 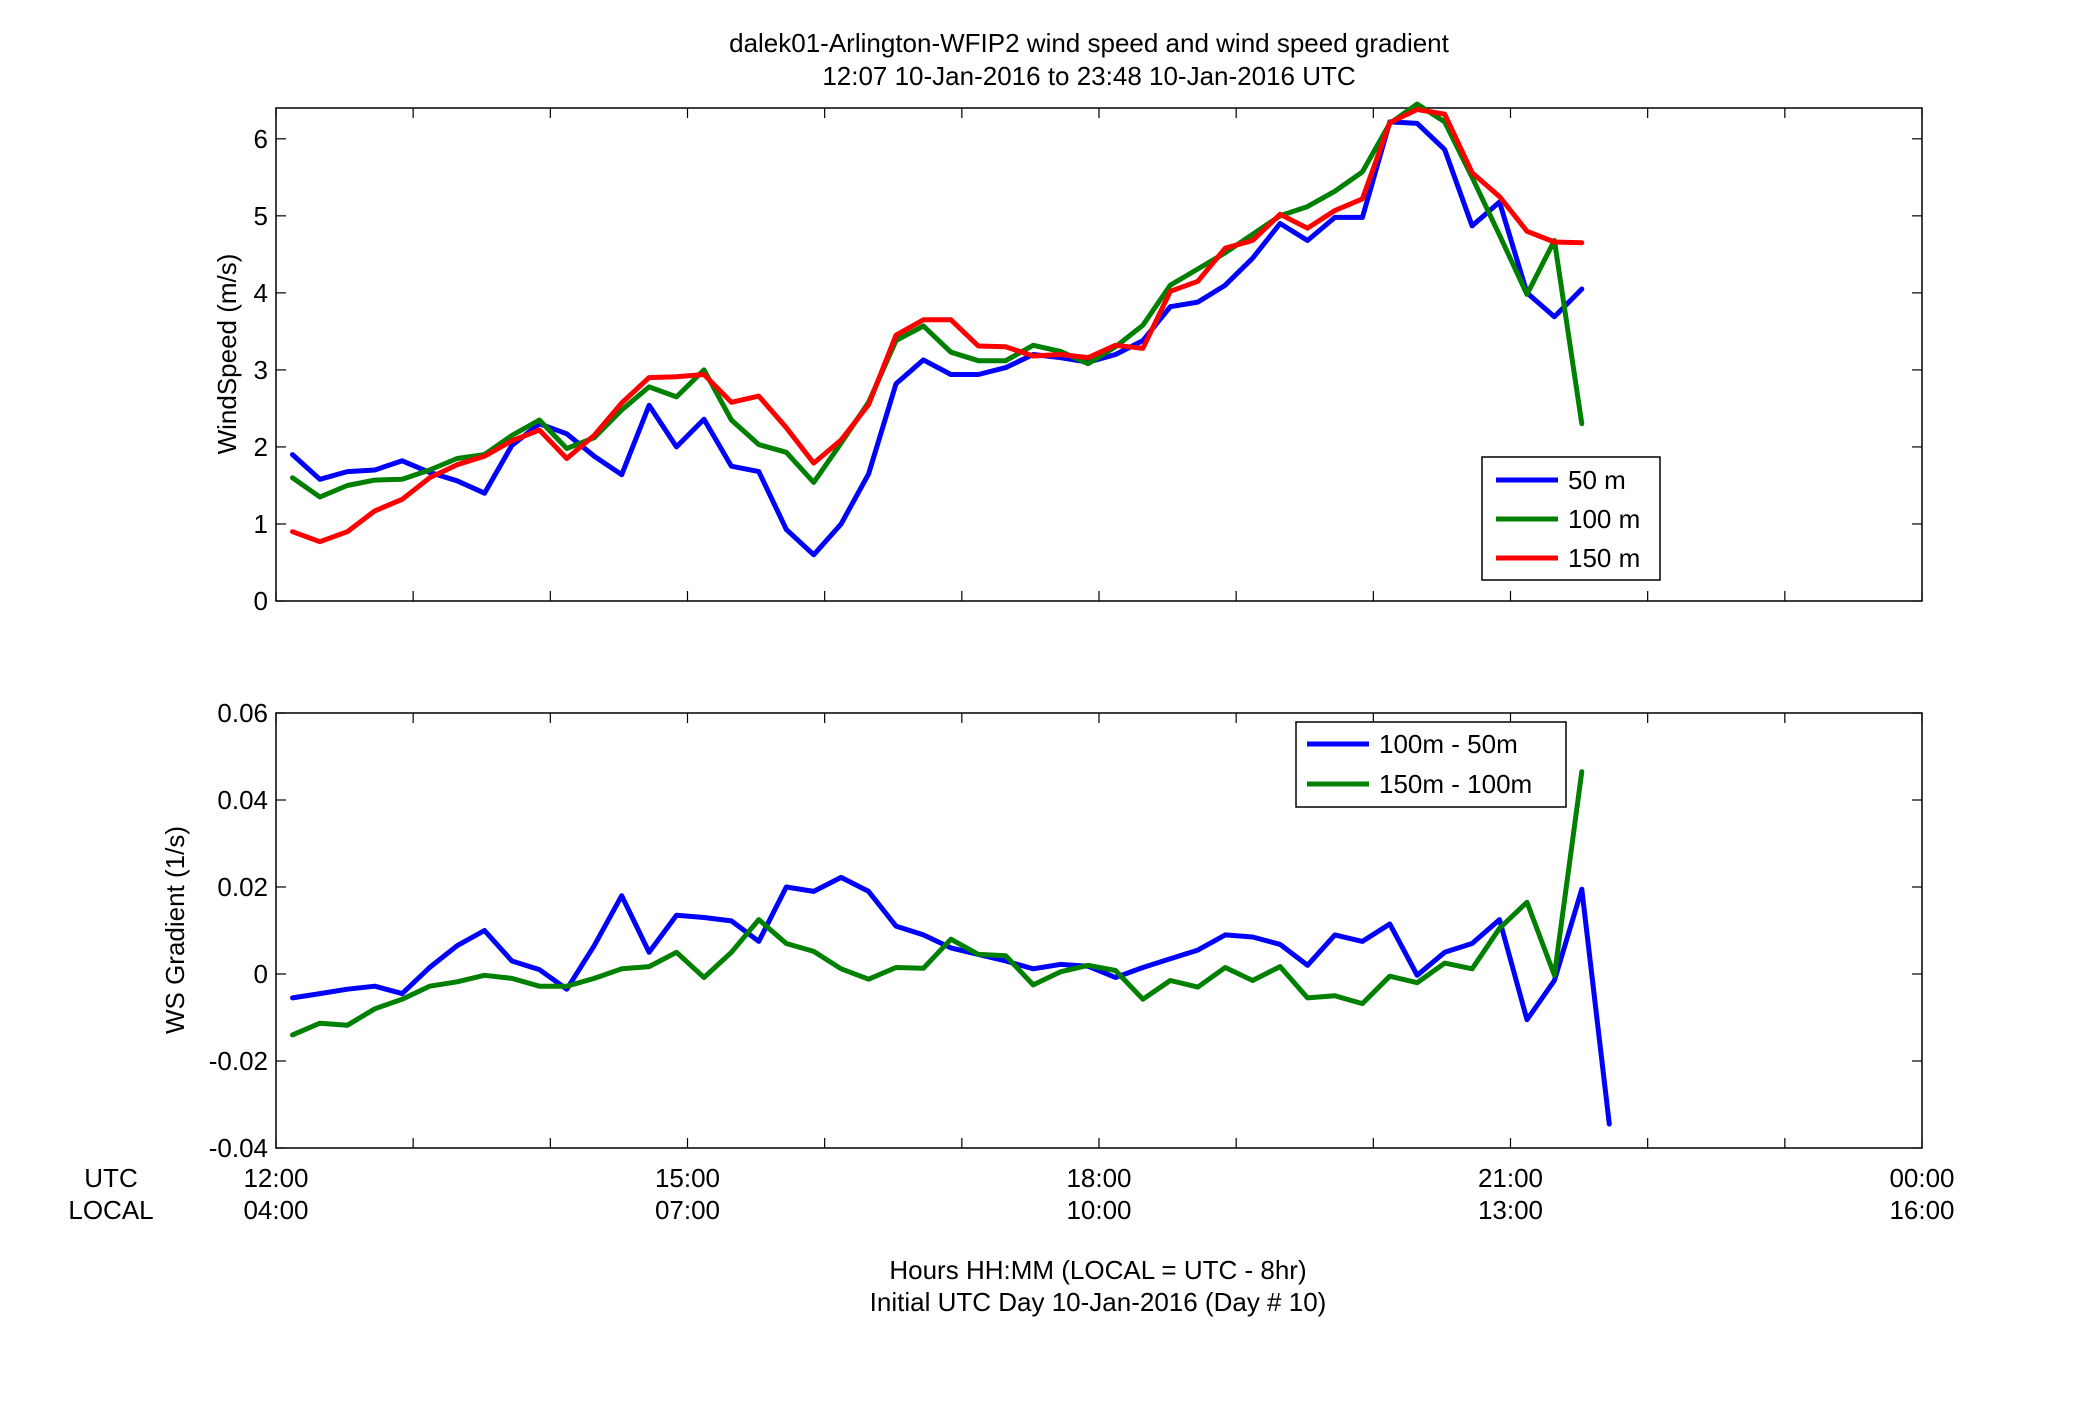 What do you see at coordinates (110, 1178) in the screenshot?
I see `utc-row-label: UTC` at bounding box center [110, 1178].